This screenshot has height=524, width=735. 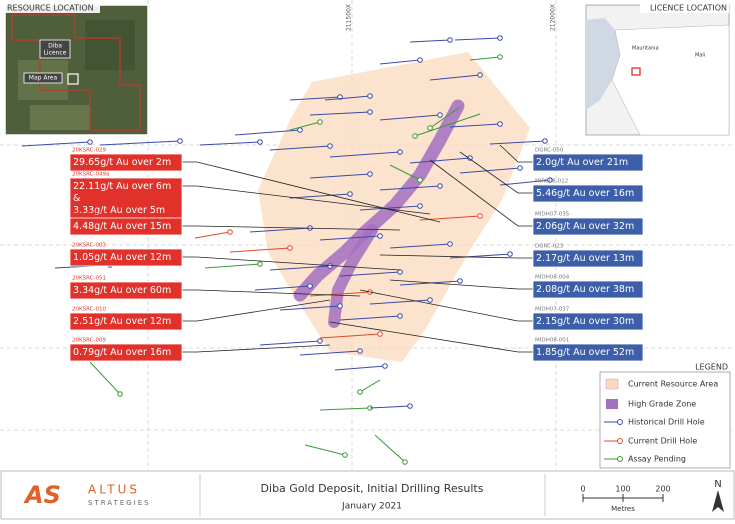 I want to click on callout-text: 22.11g/t Au over 6m, so click(x=122, y=186).